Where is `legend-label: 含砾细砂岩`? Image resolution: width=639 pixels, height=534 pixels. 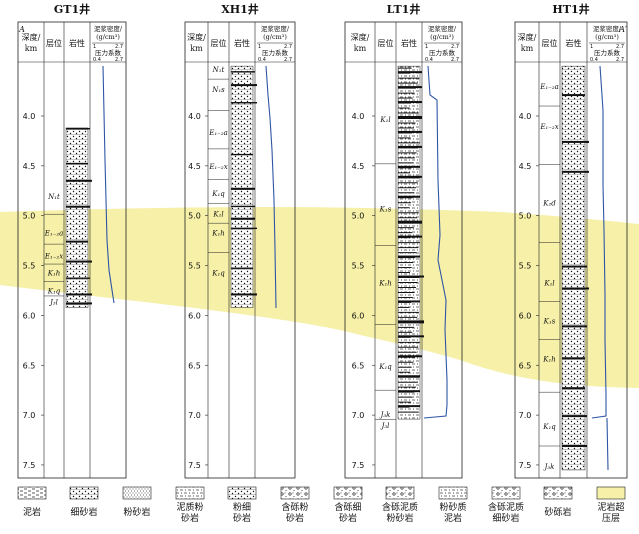 legend-label: 含砾细砂岩 is located at coordinates (347, 512).